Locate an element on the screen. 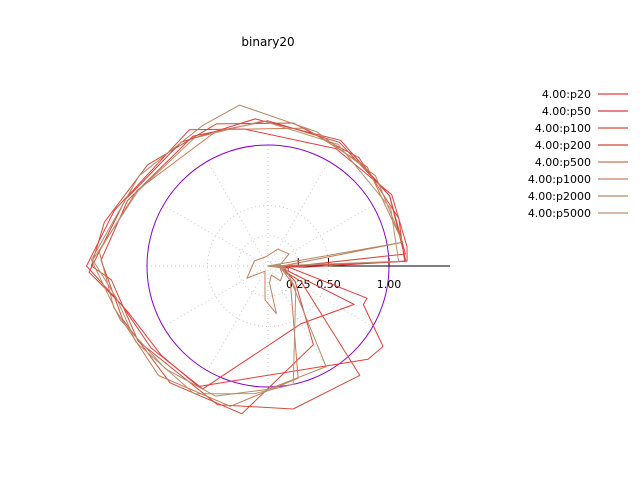 This screenshot has width=640, height=480. legend-label: 4.00:p200 is located at coordinates (563, 145).